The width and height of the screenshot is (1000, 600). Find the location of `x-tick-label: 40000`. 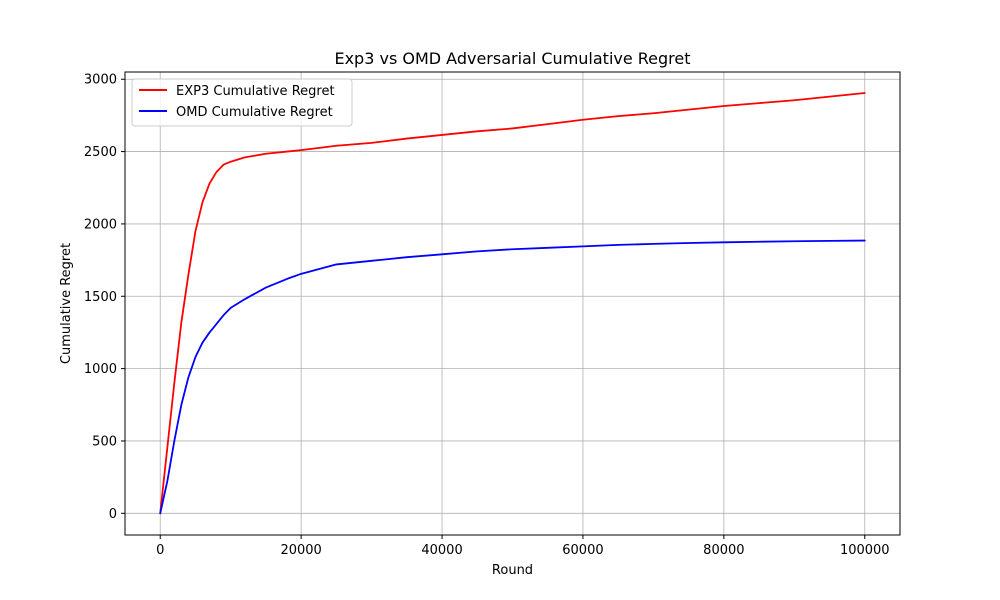

x-tick-label: 40000 is located at coordinates (441, 550).